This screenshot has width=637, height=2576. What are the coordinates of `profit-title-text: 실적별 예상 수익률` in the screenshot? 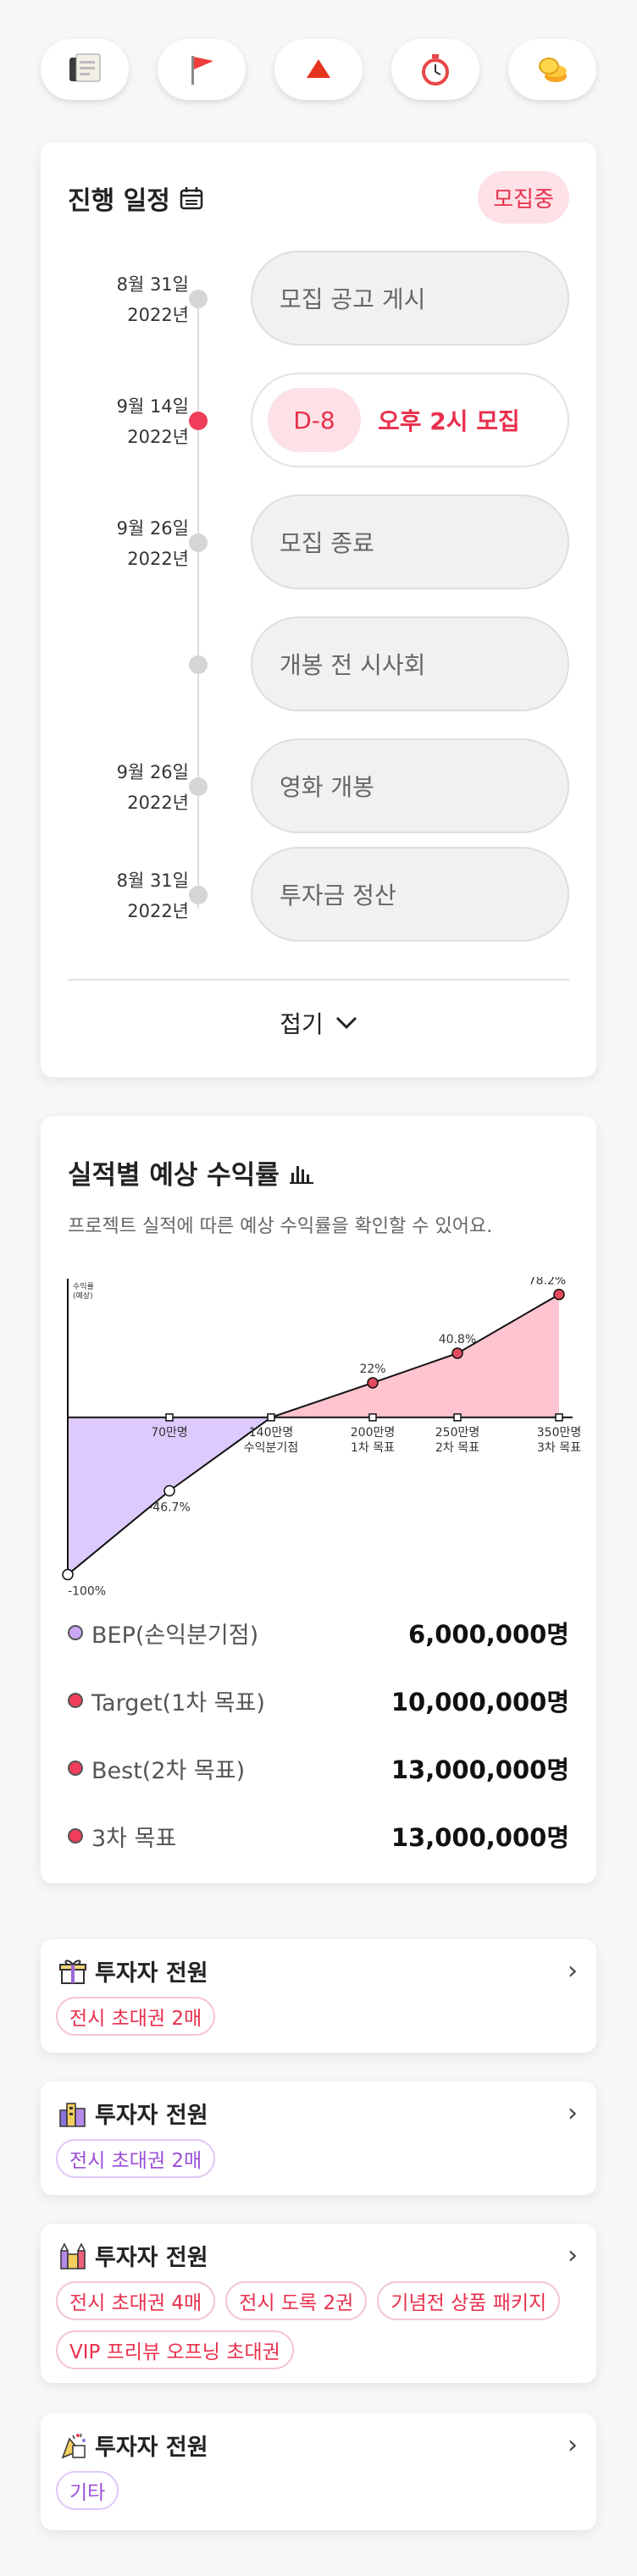 It's located at (174, 1175).